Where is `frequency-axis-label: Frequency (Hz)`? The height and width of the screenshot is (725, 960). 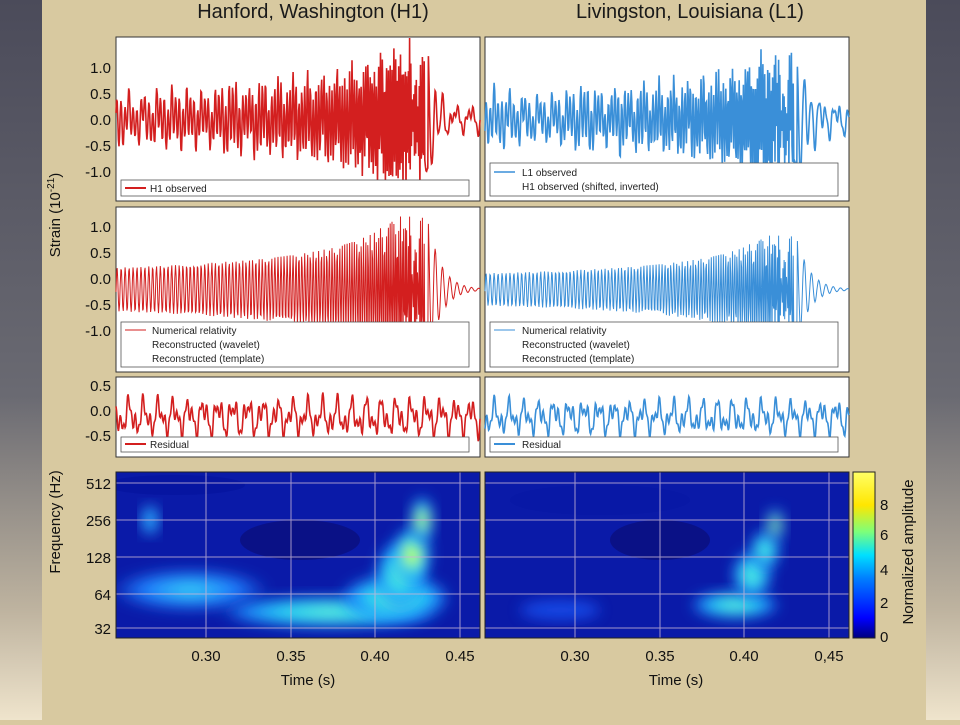
frequency-axis-label: Frequency (Hz) is located at coordinates (55, 521).